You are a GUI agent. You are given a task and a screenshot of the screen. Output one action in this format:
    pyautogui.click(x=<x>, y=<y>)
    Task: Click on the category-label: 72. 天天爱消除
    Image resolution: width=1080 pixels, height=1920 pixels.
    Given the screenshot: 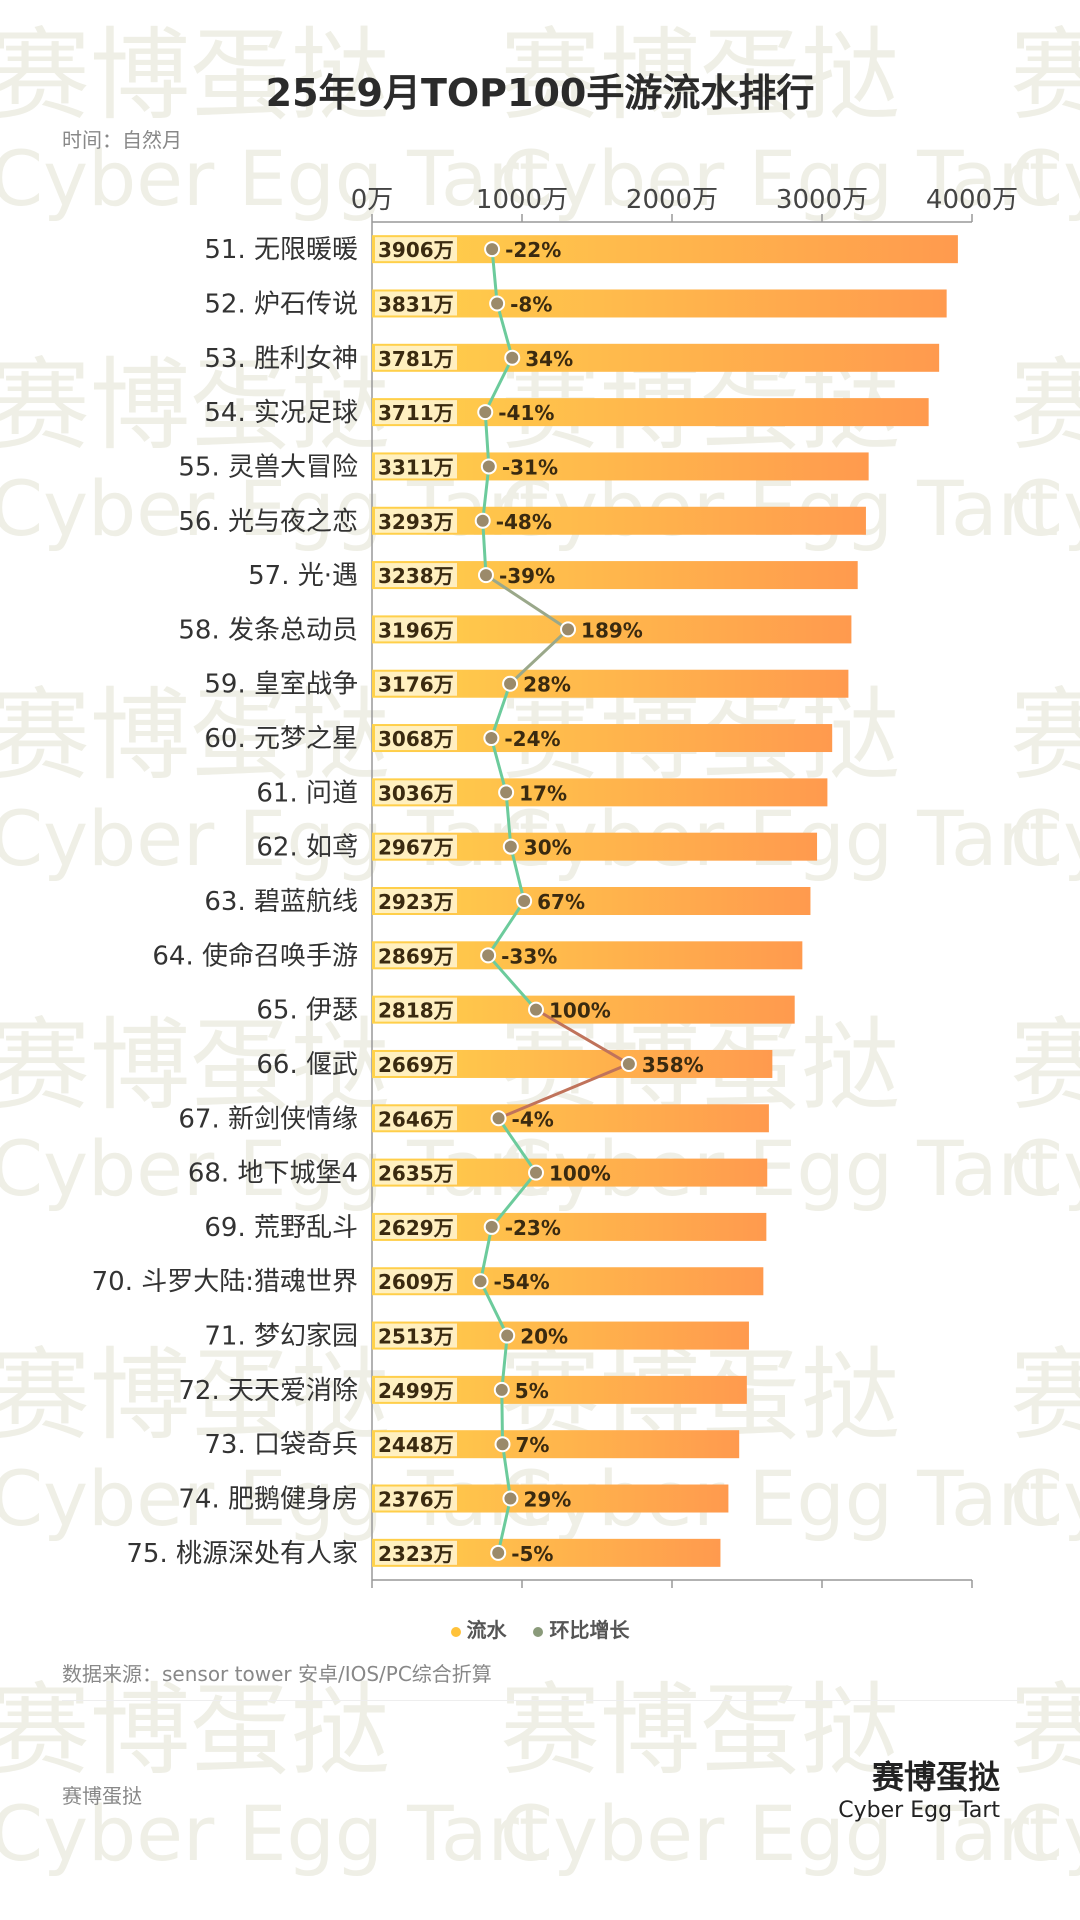 What is the action you would take?
    pyautogui.click(x=268, y=1391)
    